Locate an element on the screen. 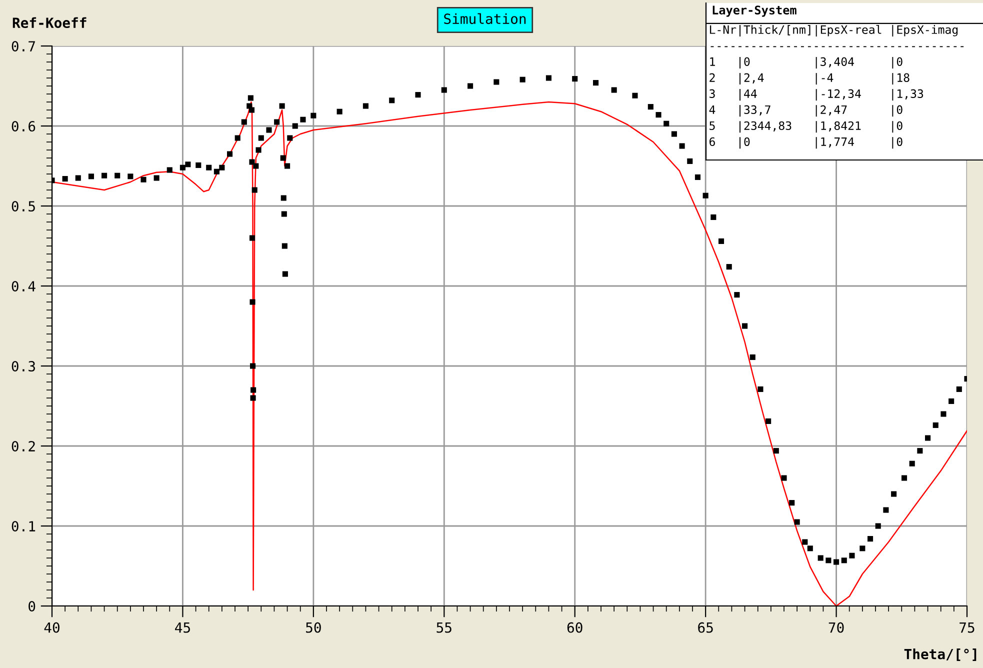 The width and height of the screenshot is (983, 668). x-tick-label: 65 is located at coordinates (705, 627).